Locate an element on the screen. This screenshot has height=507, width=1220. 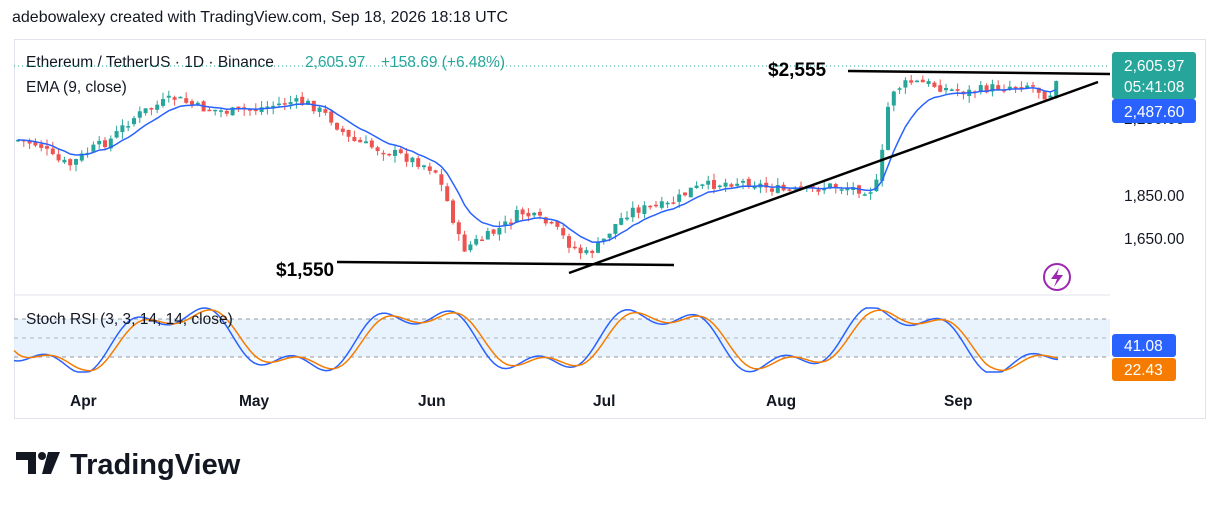
price-tick-1850: 1,850.00 is located at coordinates (1154, 196).